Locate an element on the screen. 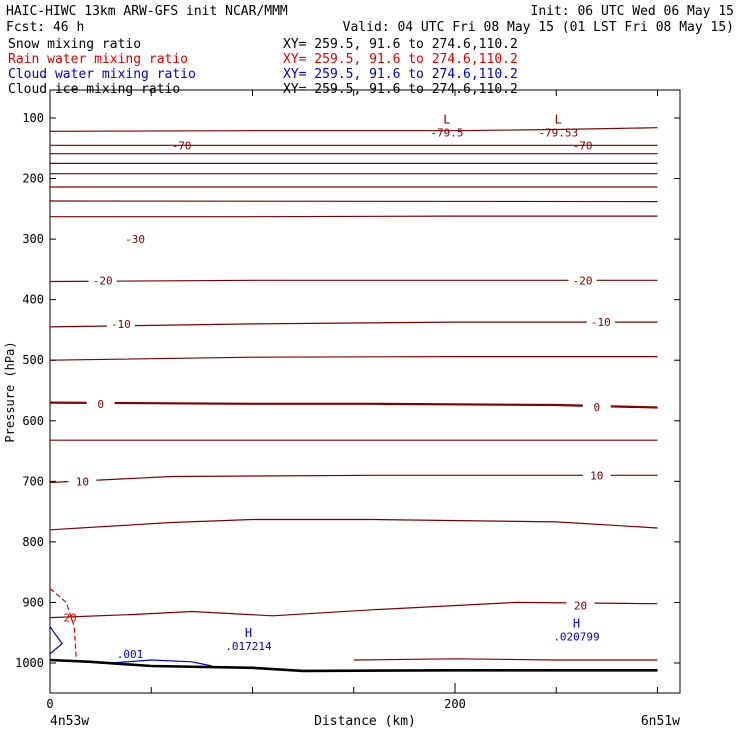 This screenshot has width=740, height=740. y-tick-label: 700 is located at coordinates (33, 481).